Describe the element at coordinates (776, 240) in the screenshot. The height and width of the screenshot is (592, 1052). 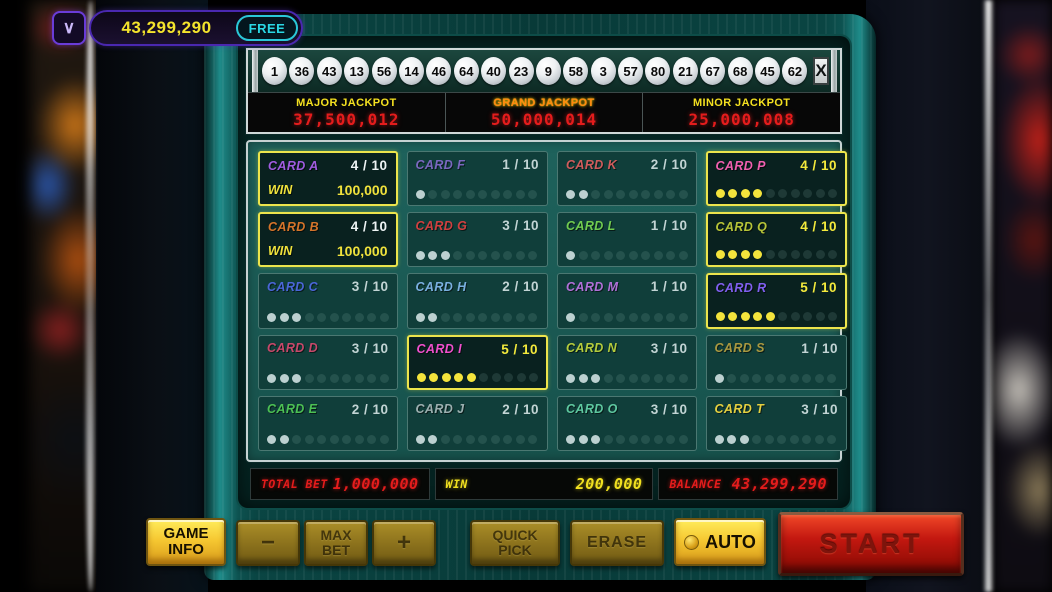
I see `card-tile-q: CARD Q 4 / 10` at that location.